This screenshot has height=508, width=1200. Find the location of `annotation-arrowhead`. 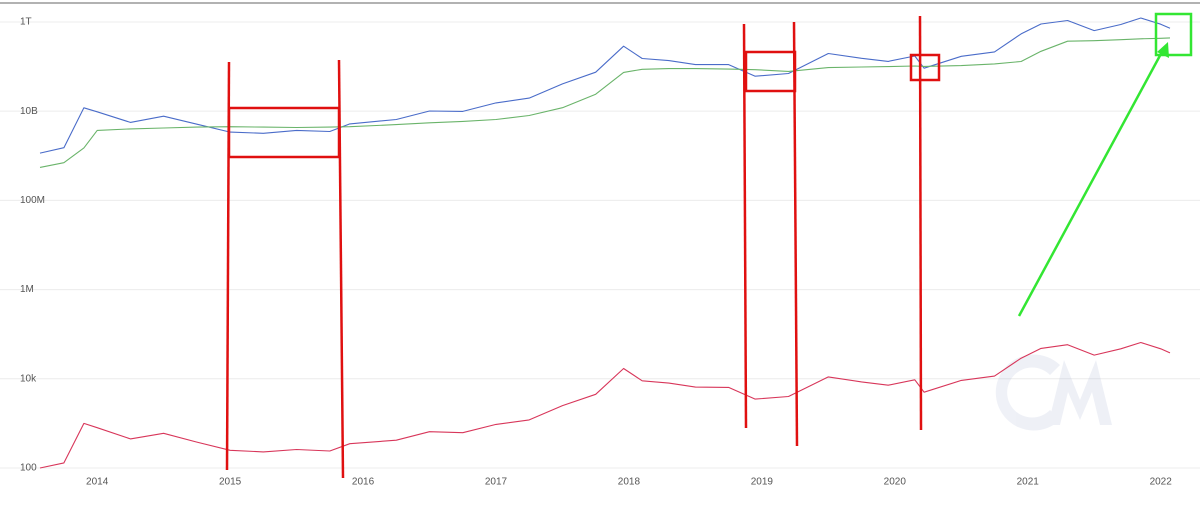

annotation-arrowhead is located at coordinates (1163, 50).